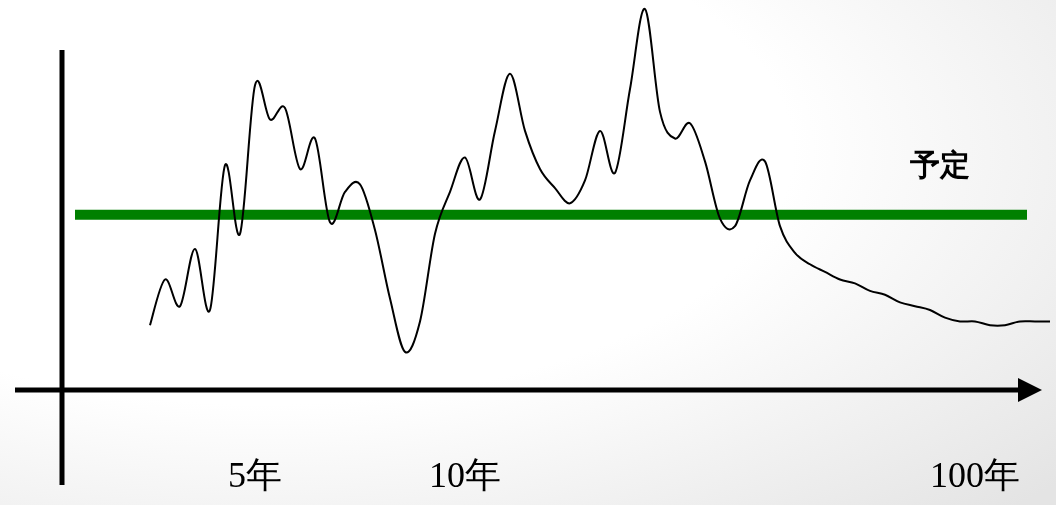 The width and height of the screenshot is (1056, 505). What do you see at coordinates (465, 475) in the screenshot?
I see `x-tick-label: 10年` at bounding box center [465, 475].